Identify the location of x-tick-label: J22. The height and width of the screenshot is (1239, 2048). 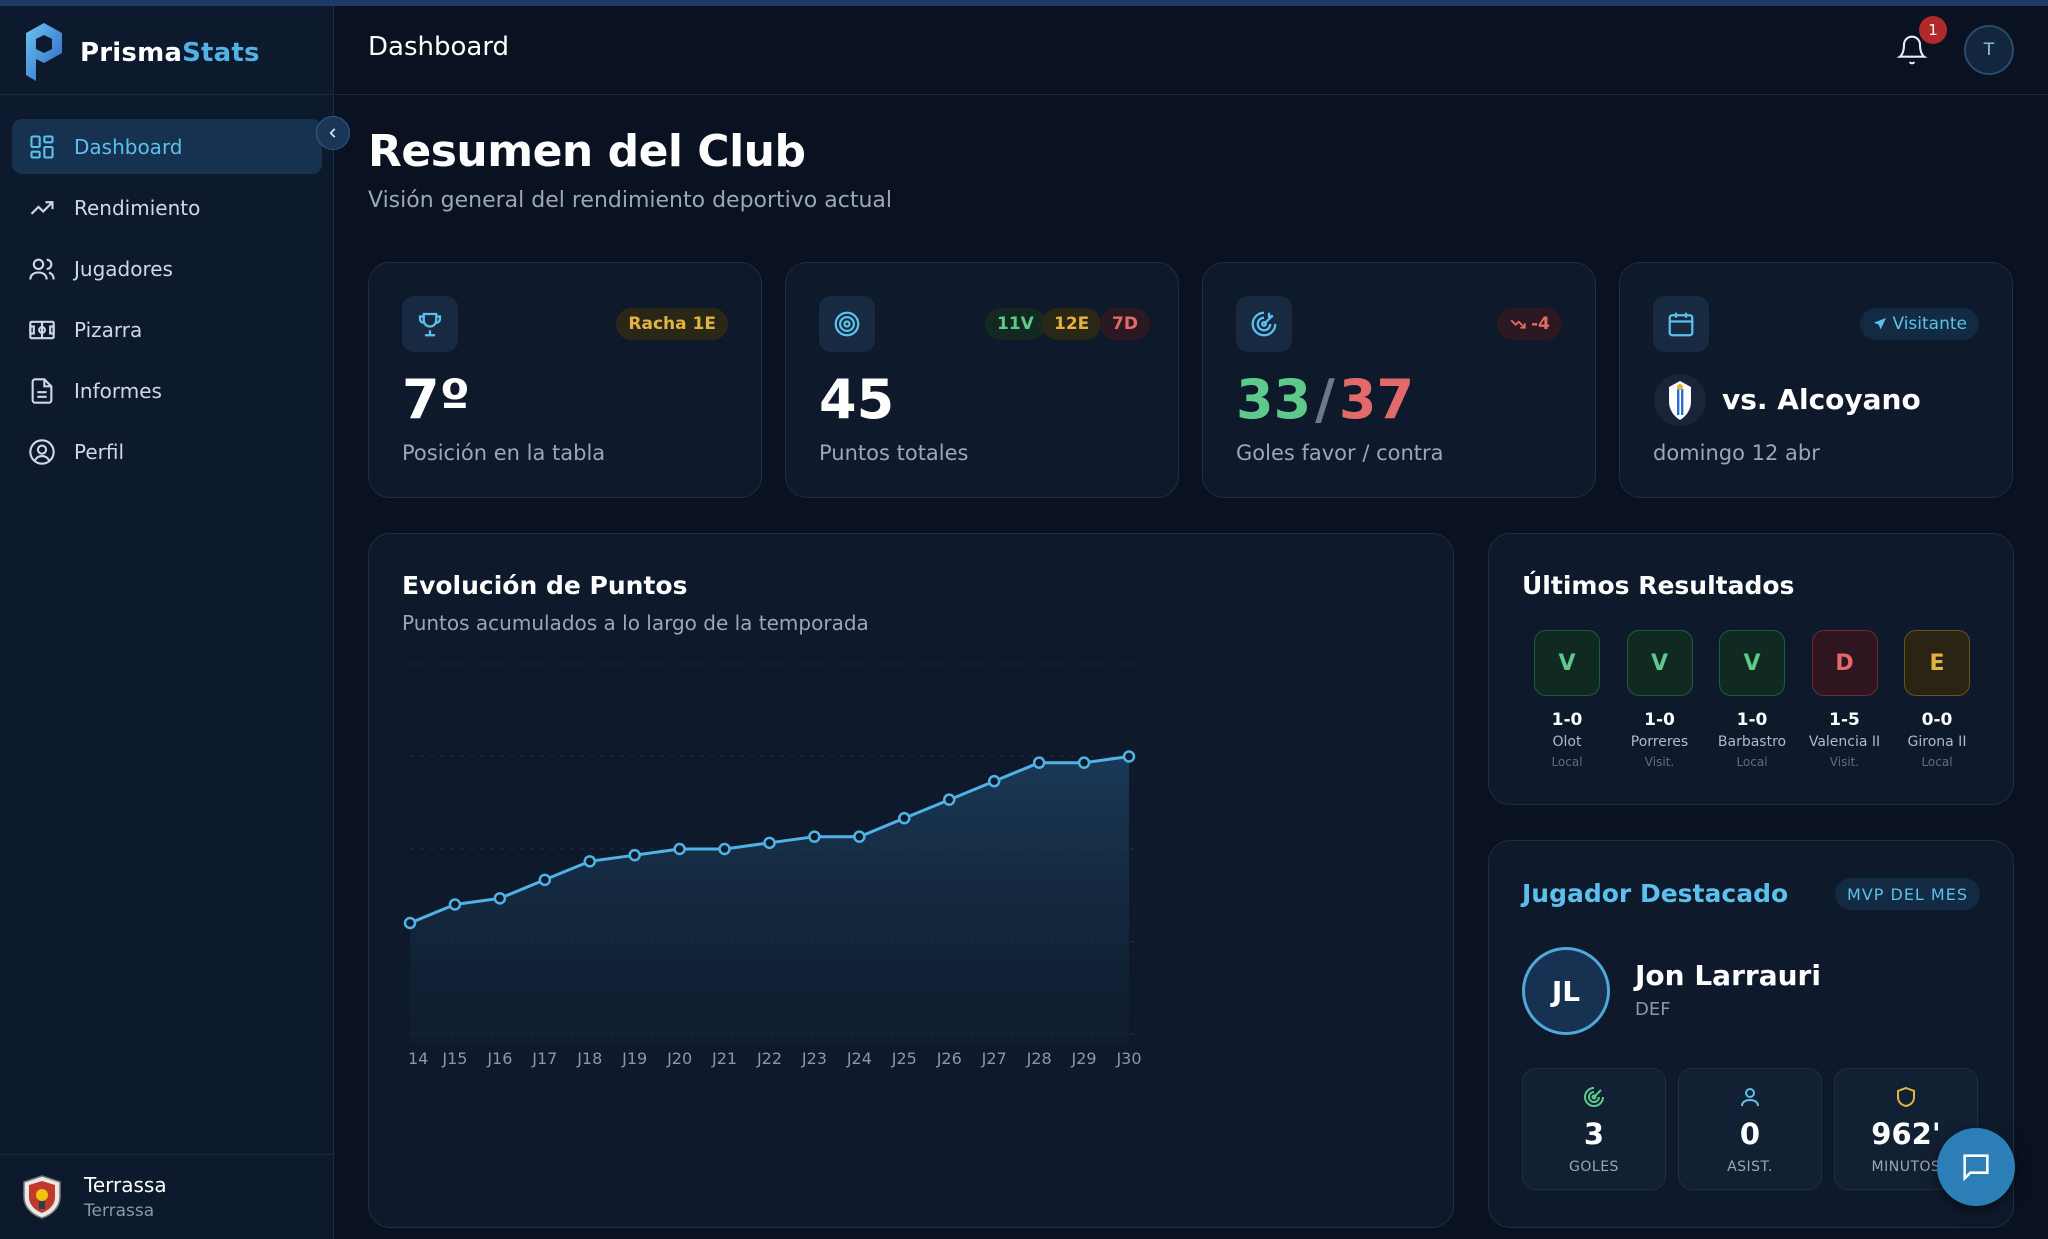
(769, 1058).